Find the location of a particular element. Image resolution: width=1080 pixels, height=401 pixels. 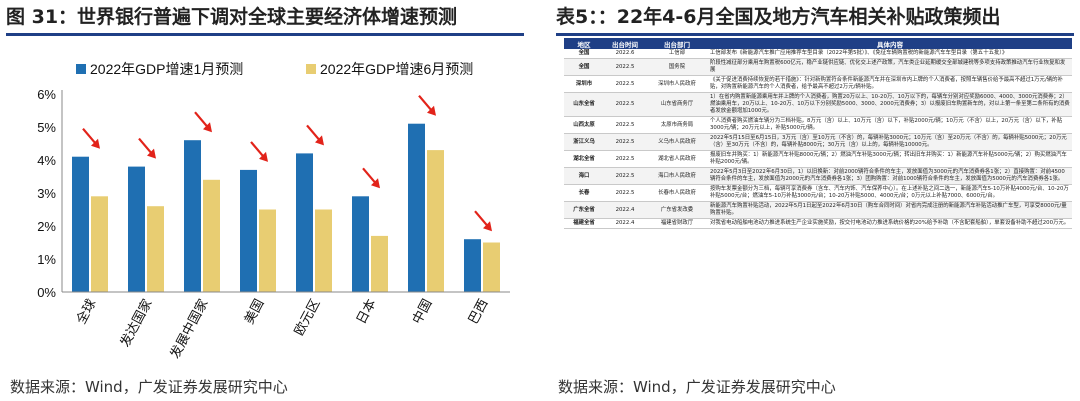

y-tick-label: 1% is located at coordinates (46, 259).